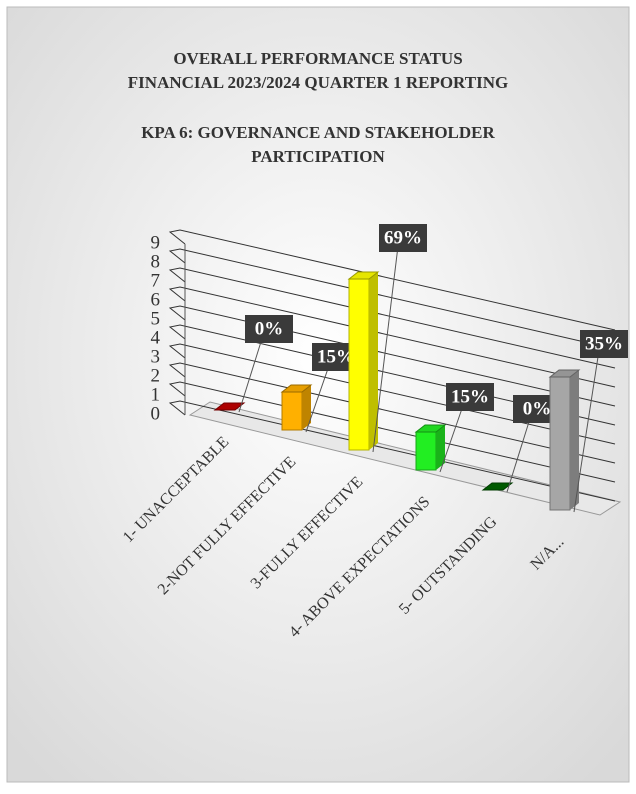 The image size is (636, 794). What do you see at coordinates (156, 261) in the screenshot?
I see `y-tick-label: 8` at bounding box center [156, 261].